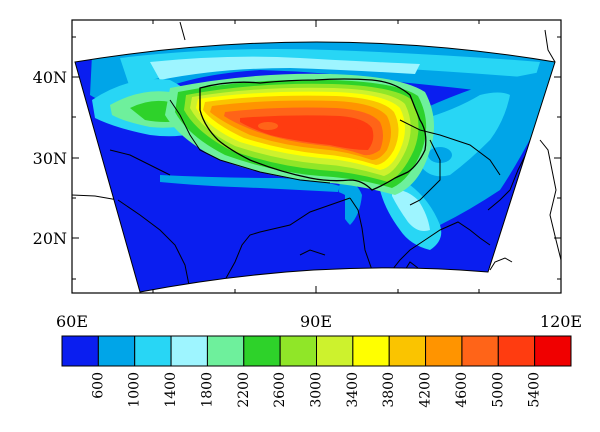 This screenshot has height=432, width=600. I want to click on lat-label-20n: 20N, so click(50, 238).